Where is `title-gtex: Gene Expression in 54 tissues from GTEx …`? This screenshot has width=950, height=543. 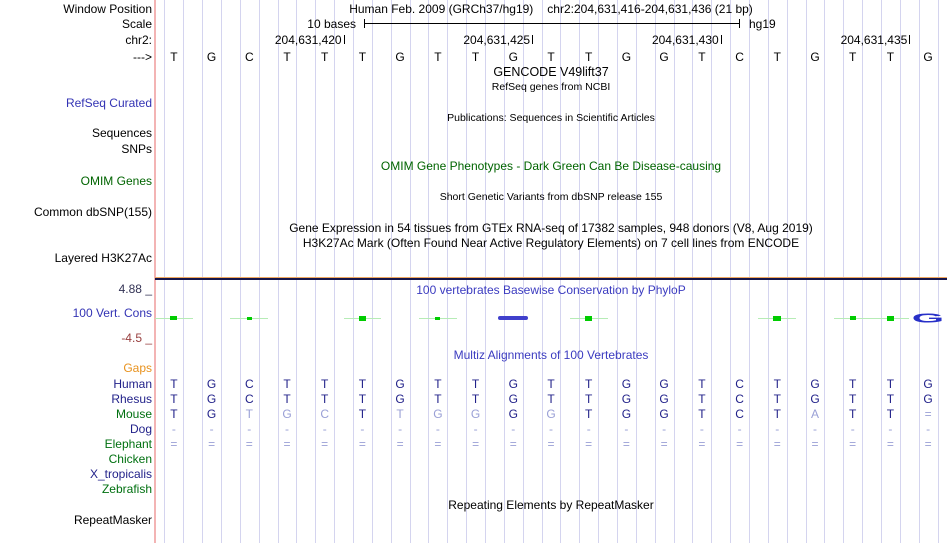
title-gtex: Gene Expression in 54 tissues from GTEx … is located at coordinates (551, 228).